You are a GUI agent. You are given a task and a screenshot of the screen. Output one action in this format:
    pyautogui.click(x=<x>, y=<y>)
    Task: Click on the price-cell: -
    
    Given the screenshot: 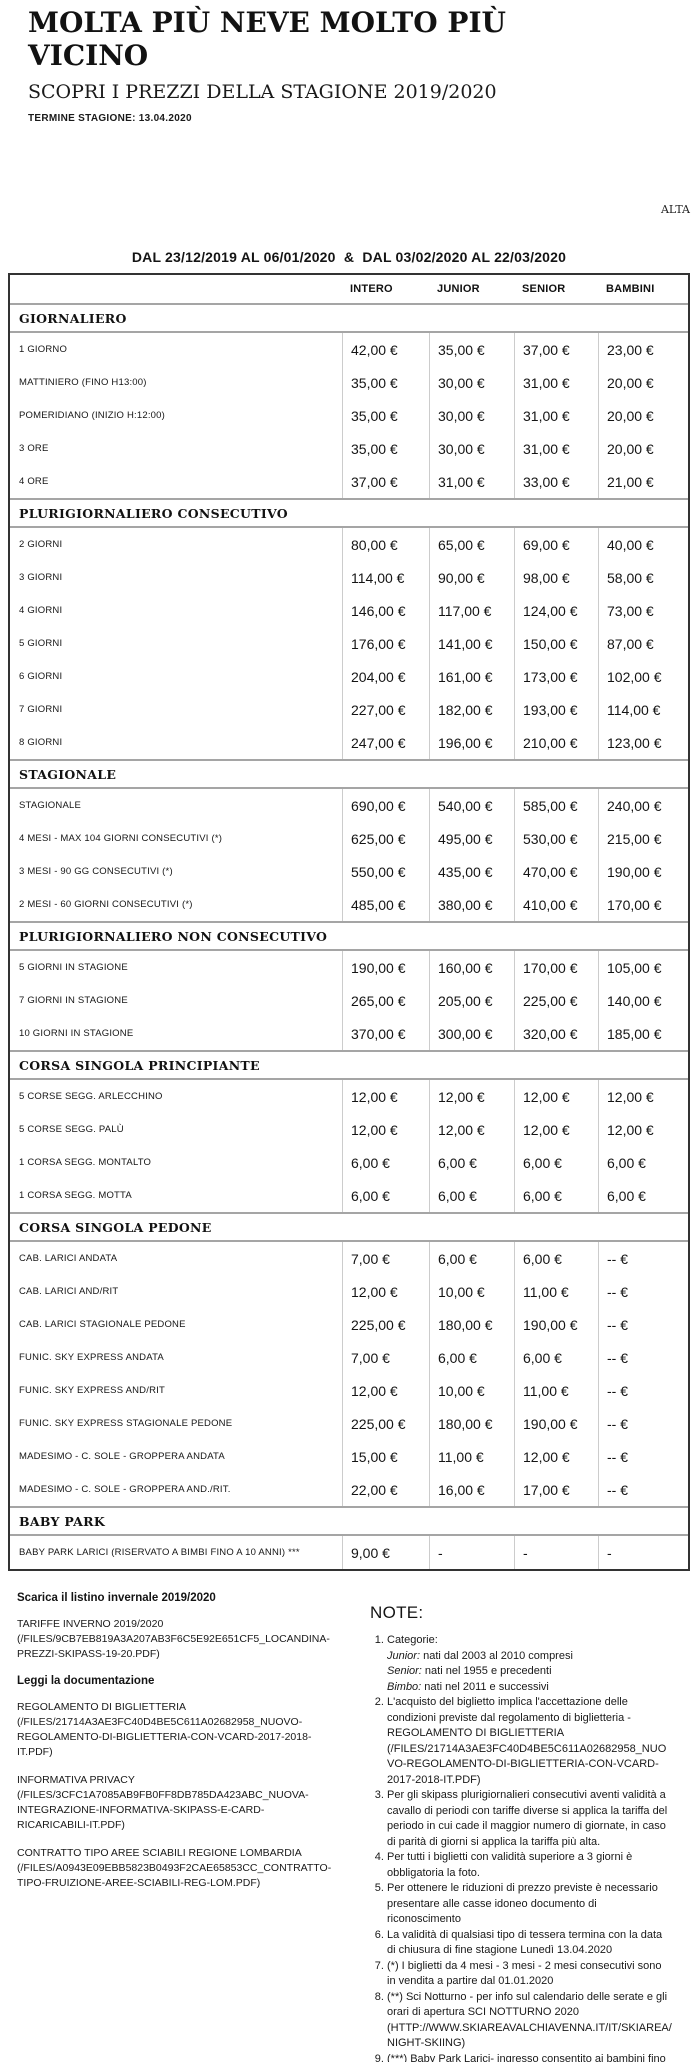 What is the action you would take?
    pyautogui.click(x=556, y=1552)
    